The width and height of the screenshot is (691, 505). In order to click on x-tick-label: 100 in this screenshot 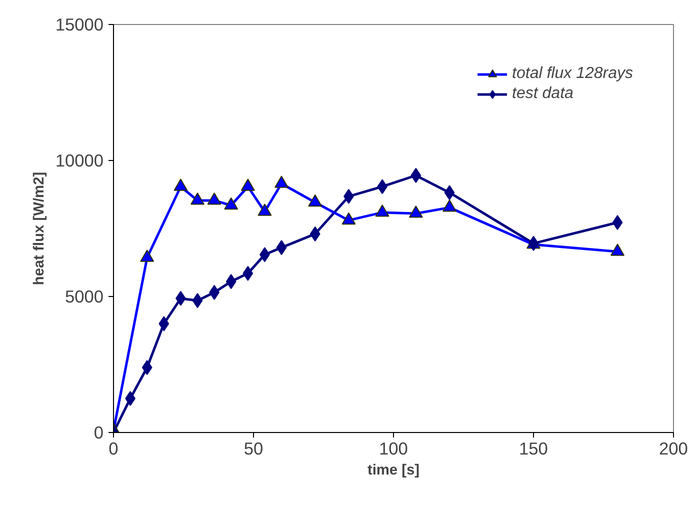, I will do `click(393, 448)`.